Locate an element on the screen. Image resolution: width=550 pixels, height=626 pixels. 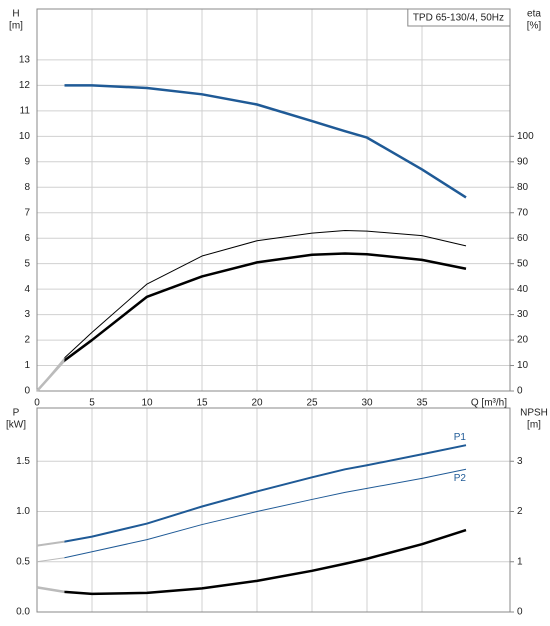
y-tick-label: 1.0 is located at coordinates (23, 511).